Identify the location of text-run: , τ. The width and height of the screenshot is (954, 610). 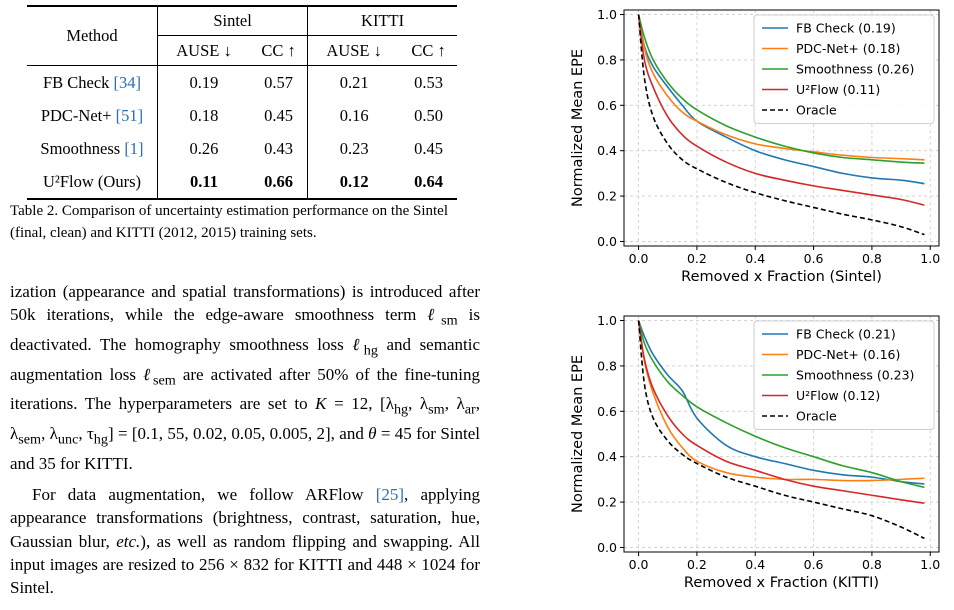
(86, 434).